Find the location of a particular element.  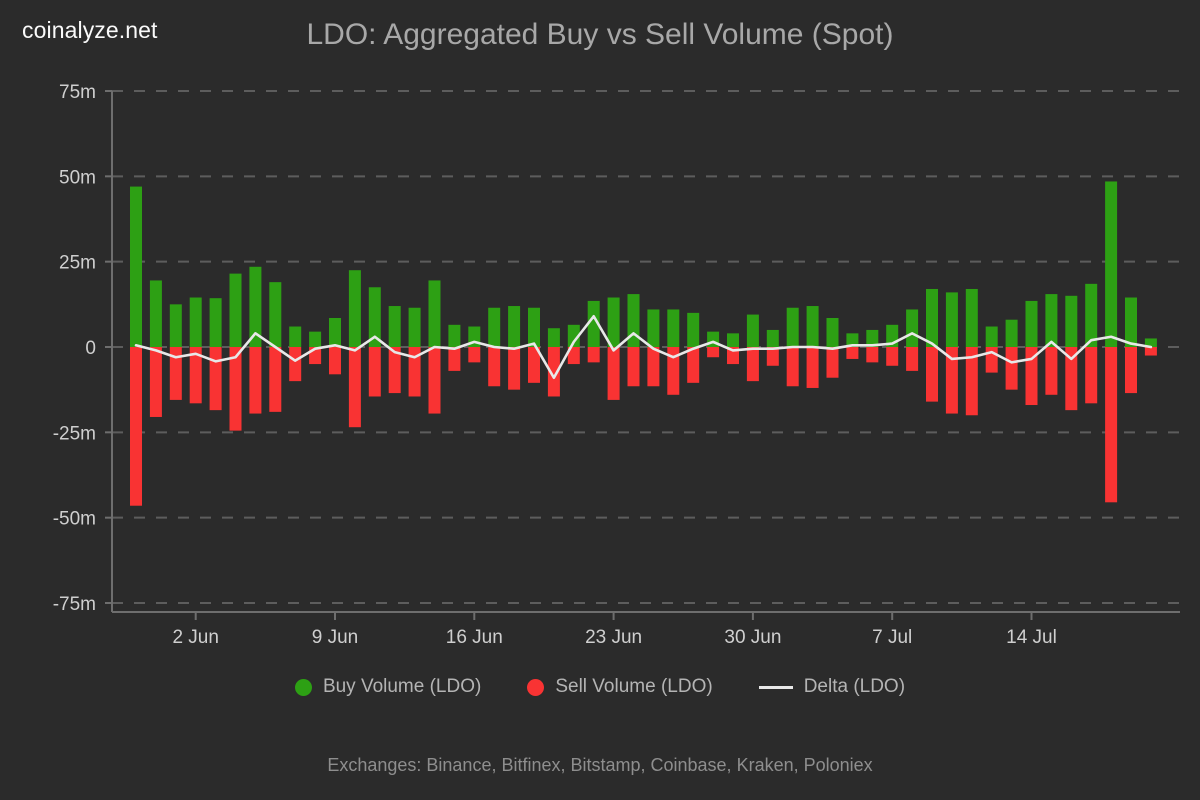

legend-item-sell-volume: Sell Volume (LDO) is located at coordinates (620, 687).